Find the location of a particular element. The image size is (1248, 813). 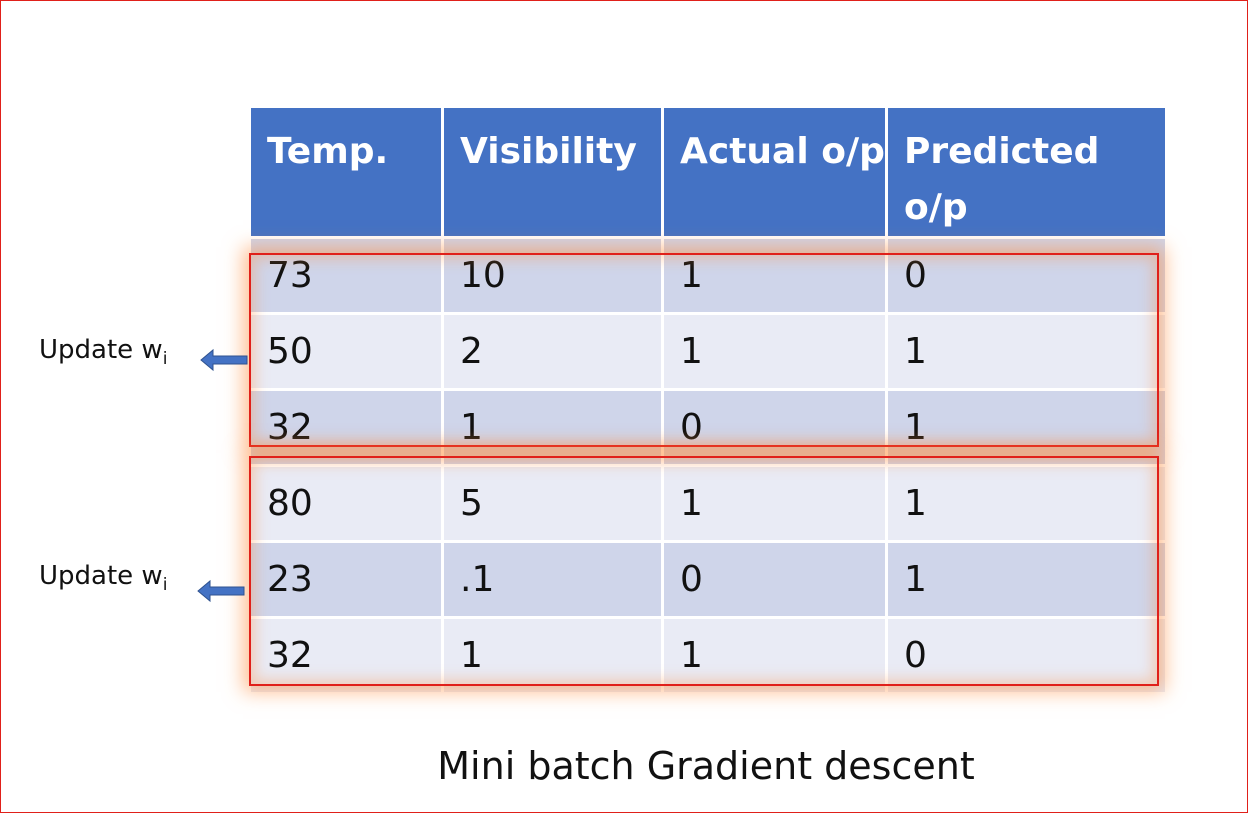

table-cell: .1 is located at coordinates (552, 579).